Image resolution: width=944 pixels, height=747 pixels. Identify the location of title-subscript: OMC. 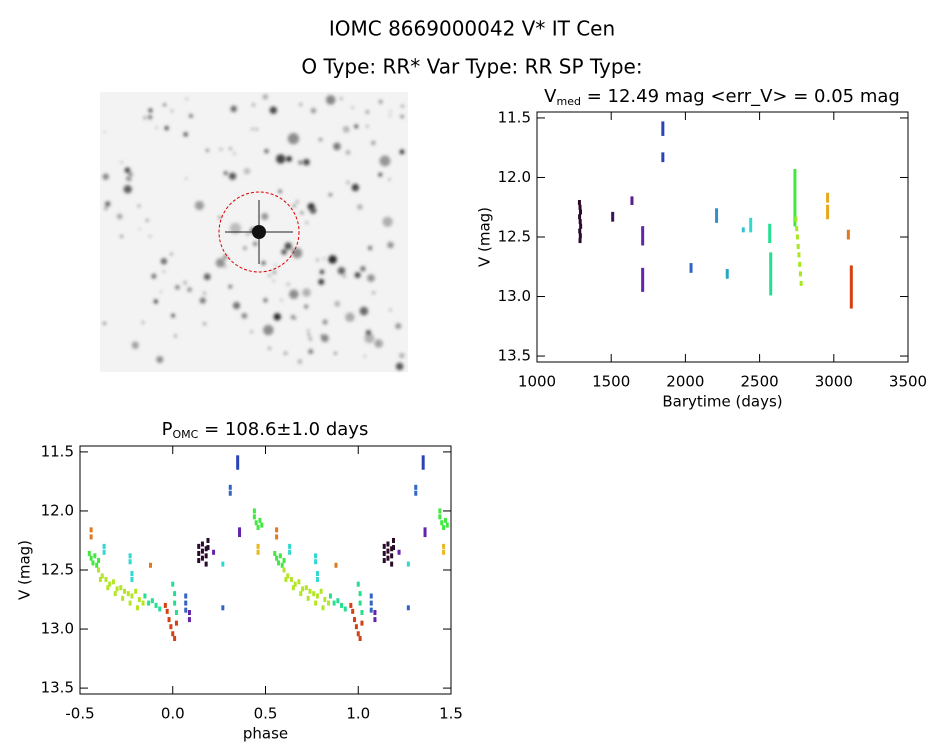
(186, 434).